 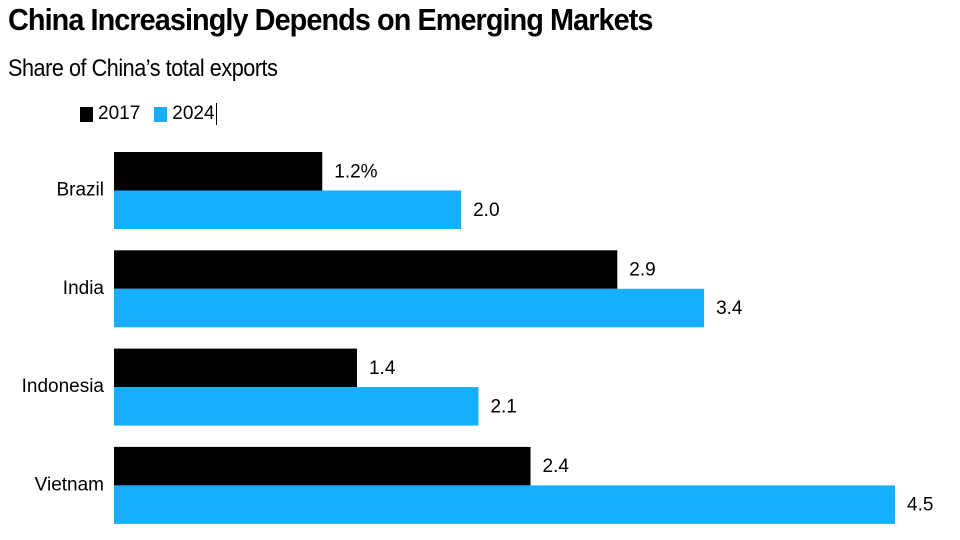 I want to click on bar-brazil-2017, so click(x=218, y=171).